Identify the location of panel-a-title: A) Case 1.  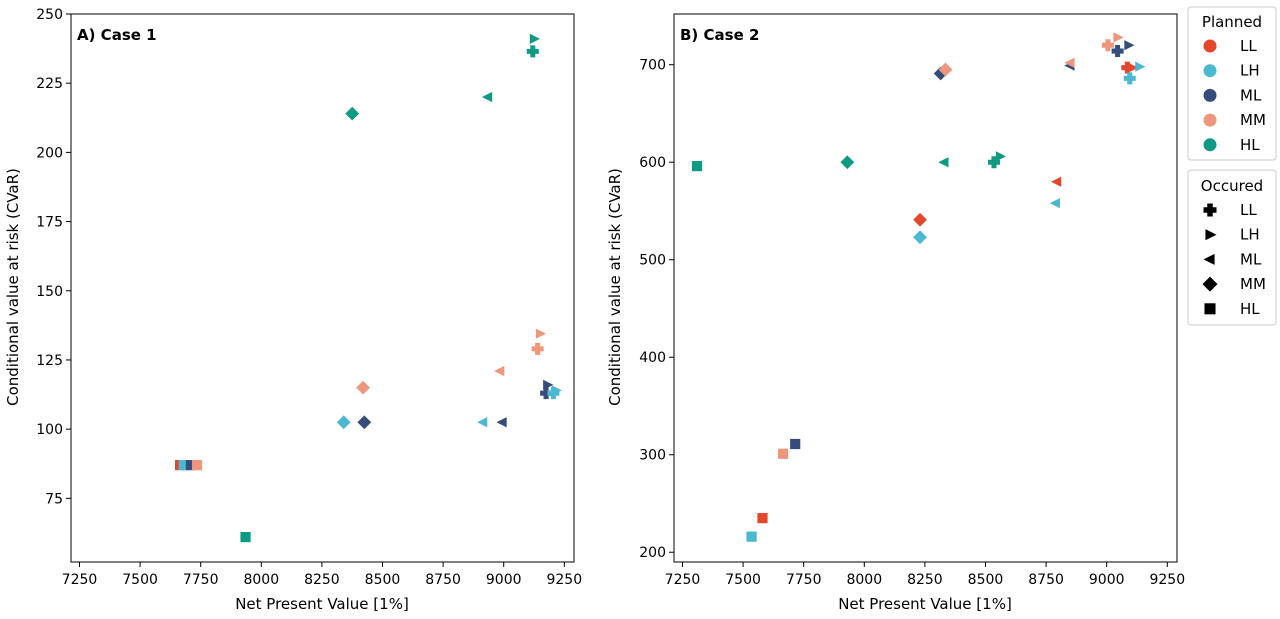
(117, 35).